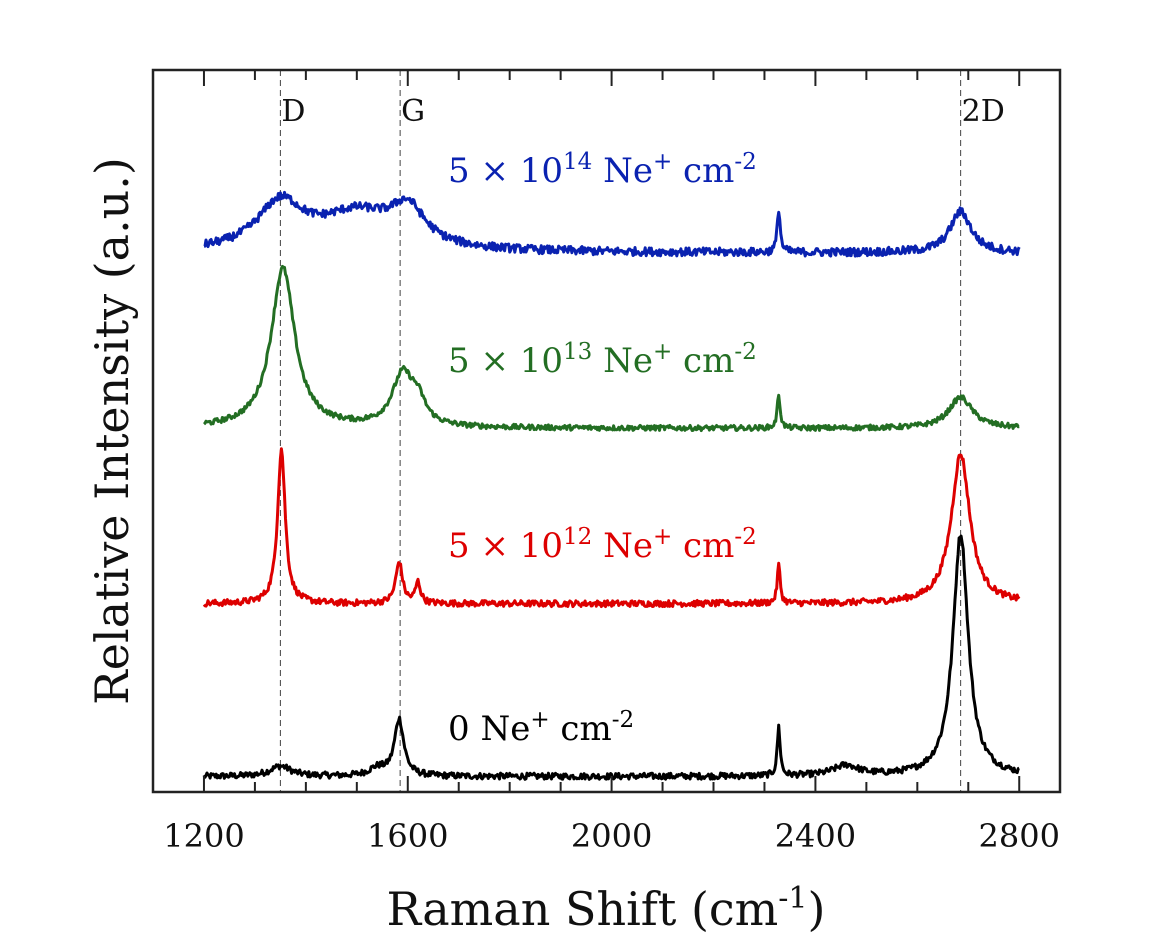 The image size is (1172, 938). What do you see at coordinates (203, 836) in the screenshot?
I see `x-tick-label: 1200` at bounding box center [203, 836].